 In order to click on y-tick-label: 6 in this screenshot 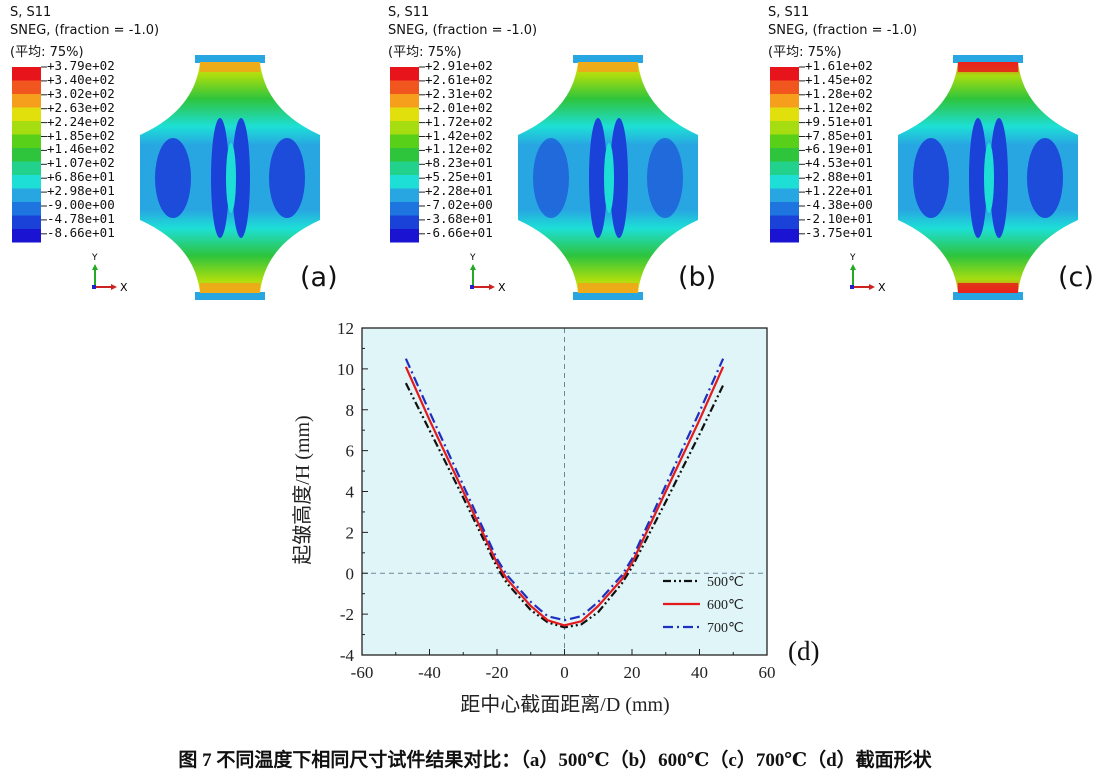, I will do `click(350, 451)`.